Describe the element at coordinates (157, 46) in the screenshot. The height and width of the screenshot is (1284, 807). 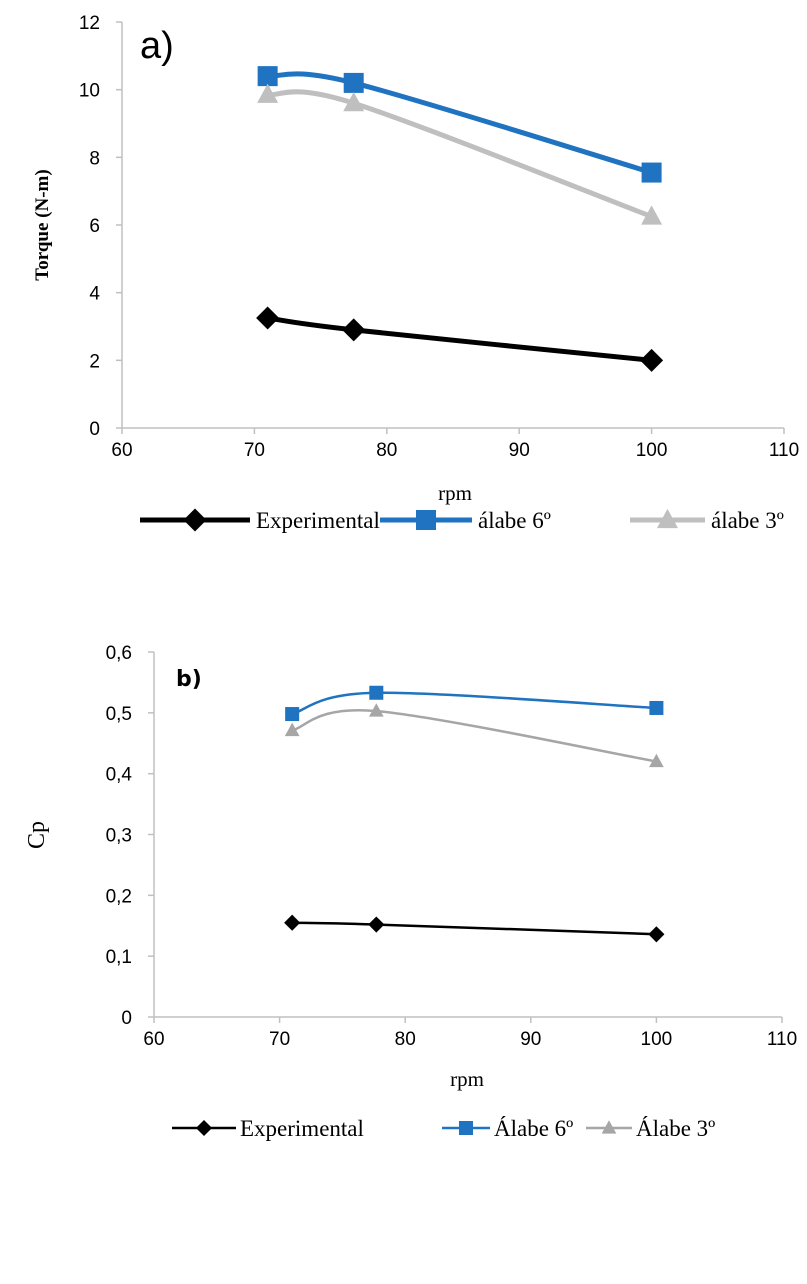
I see `panel-label: a)` at that location.